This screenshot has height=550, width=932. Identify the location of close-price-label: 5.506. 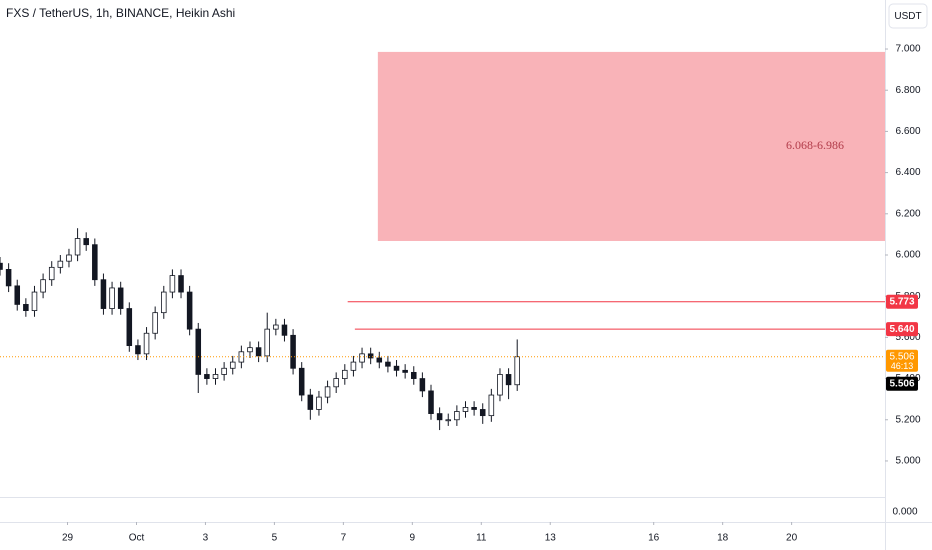
(901, 383).